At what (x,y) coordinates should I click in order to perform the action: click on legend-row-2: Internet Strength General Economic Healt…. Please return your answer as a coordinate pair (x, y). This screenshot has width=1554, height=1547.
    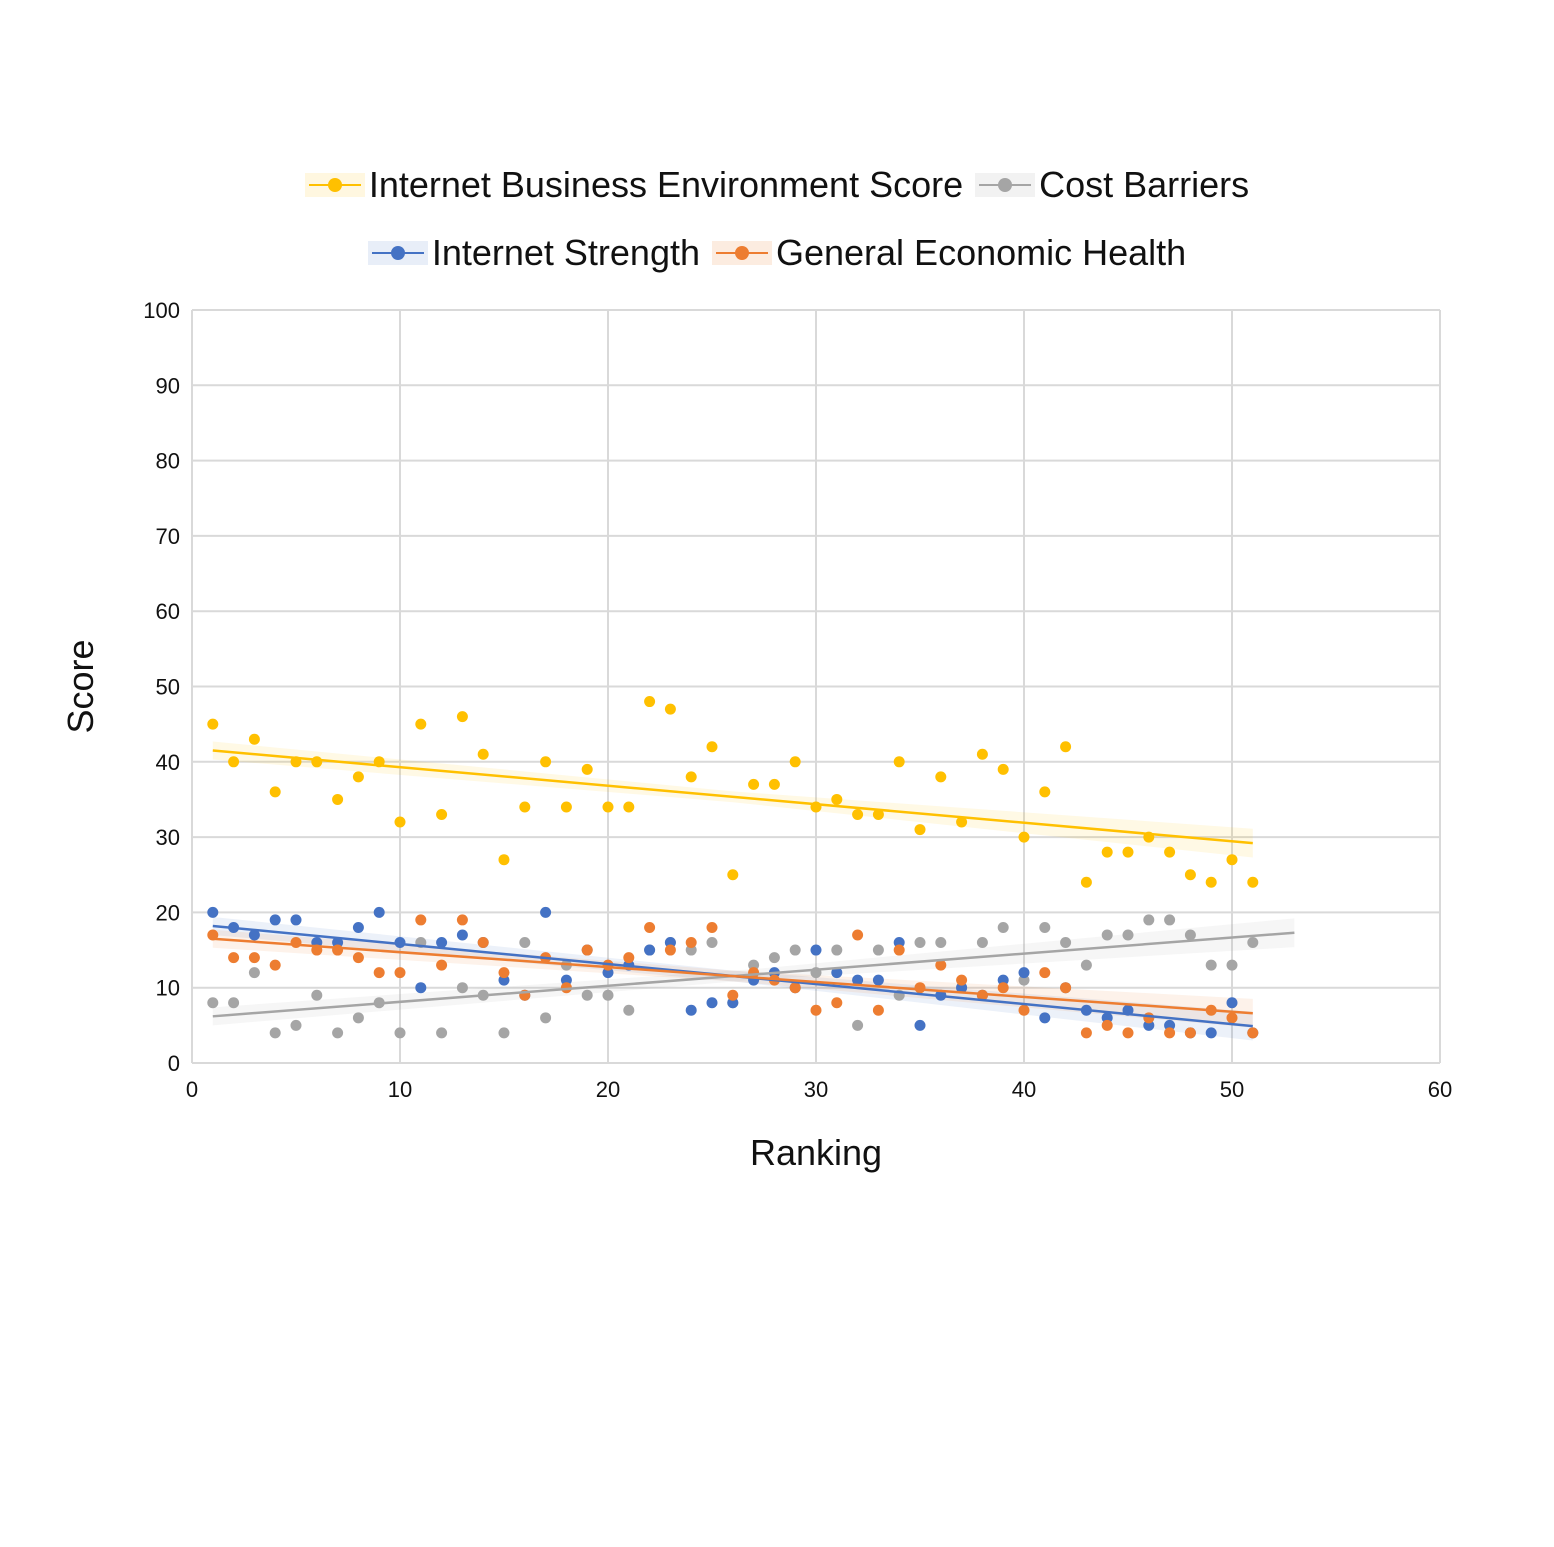
    Looking at the image, I should click on (777, 253).